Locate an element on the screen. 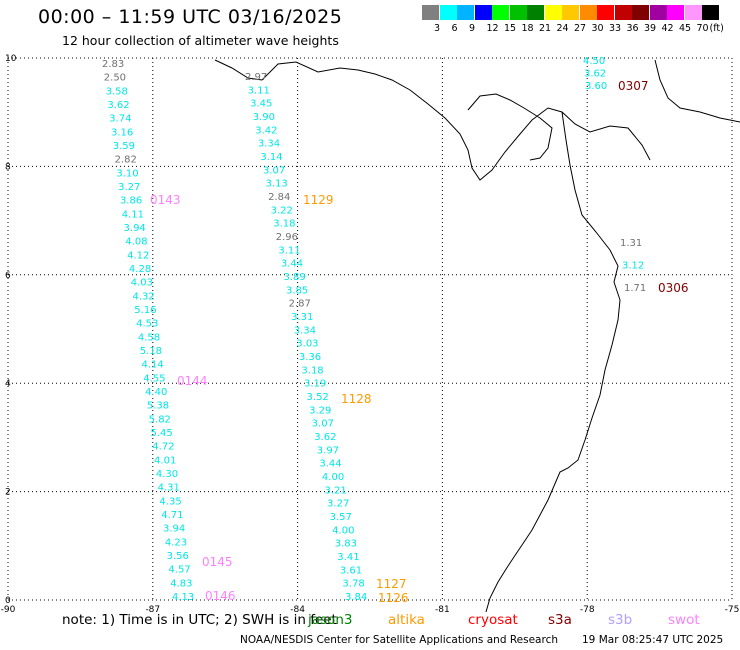 The image size is (740, 650). wave-height-value: 3.29 is located at coordinates (320, 410).